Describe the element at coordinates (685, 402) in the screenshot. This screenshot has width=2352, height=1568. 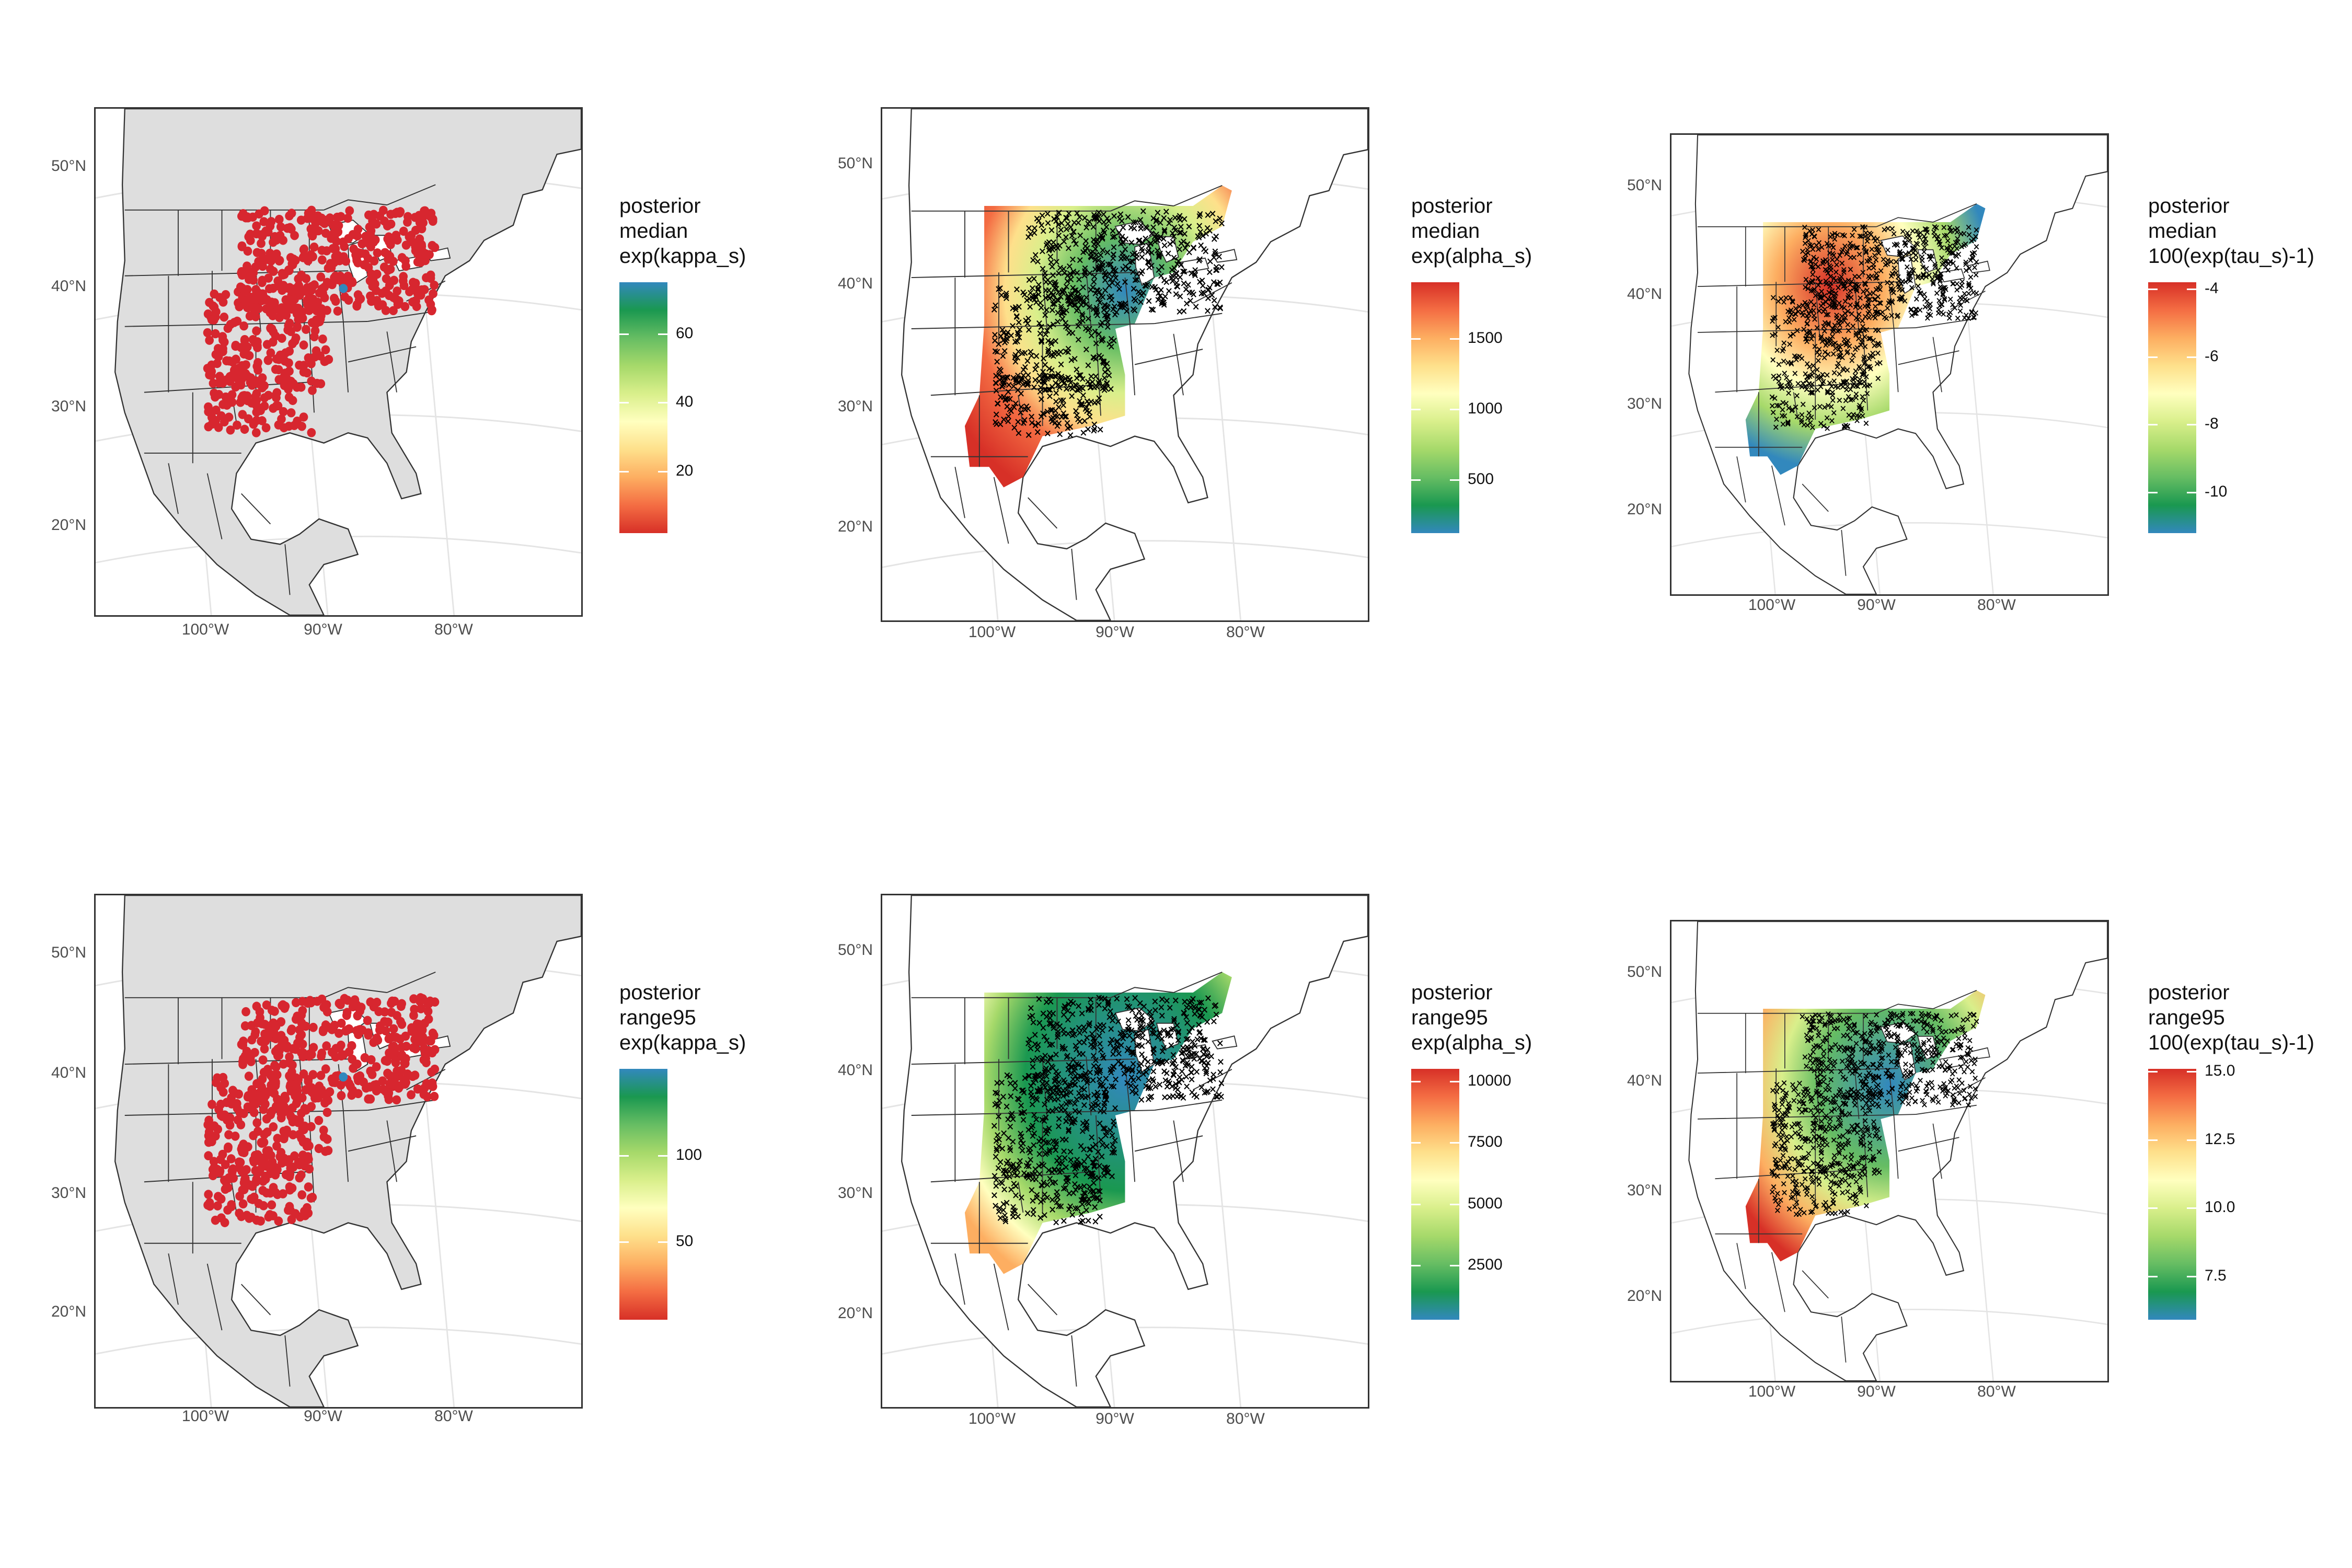
I see `colorbar-tick-label: 40` at that location.